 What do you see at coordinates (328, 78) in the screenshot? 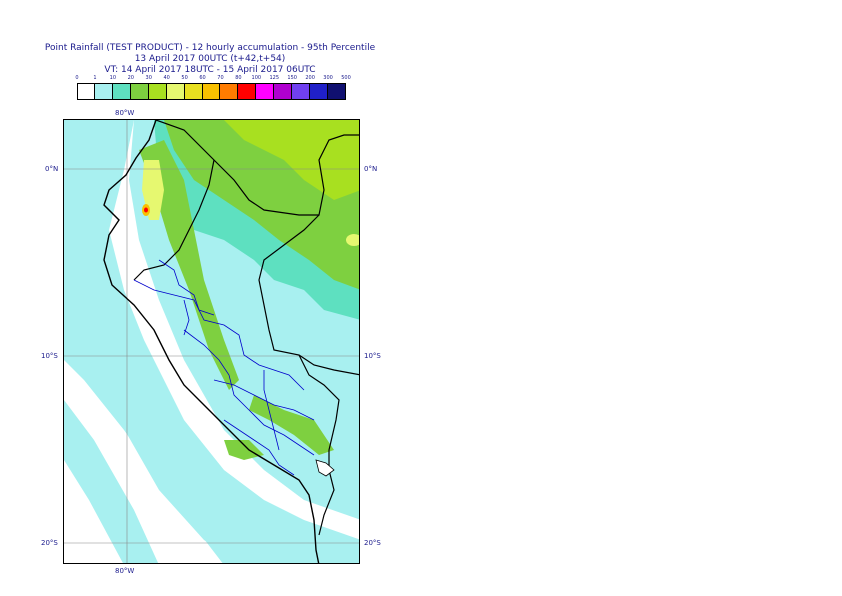
I see `legend-tick-label: 300` at bounding box center [328, 78].